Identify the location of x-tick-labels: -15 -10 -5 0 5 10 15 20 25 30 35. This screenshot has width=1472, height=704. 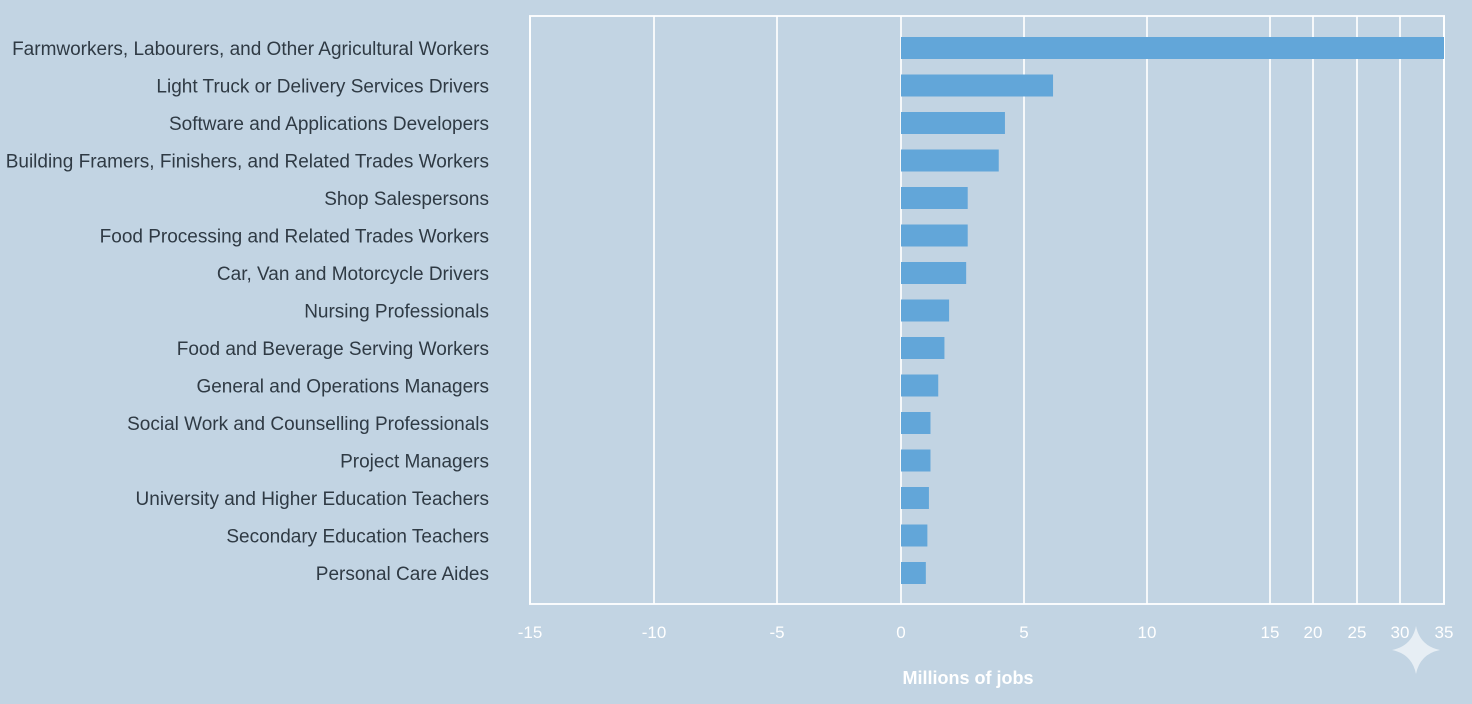
(986, 632).